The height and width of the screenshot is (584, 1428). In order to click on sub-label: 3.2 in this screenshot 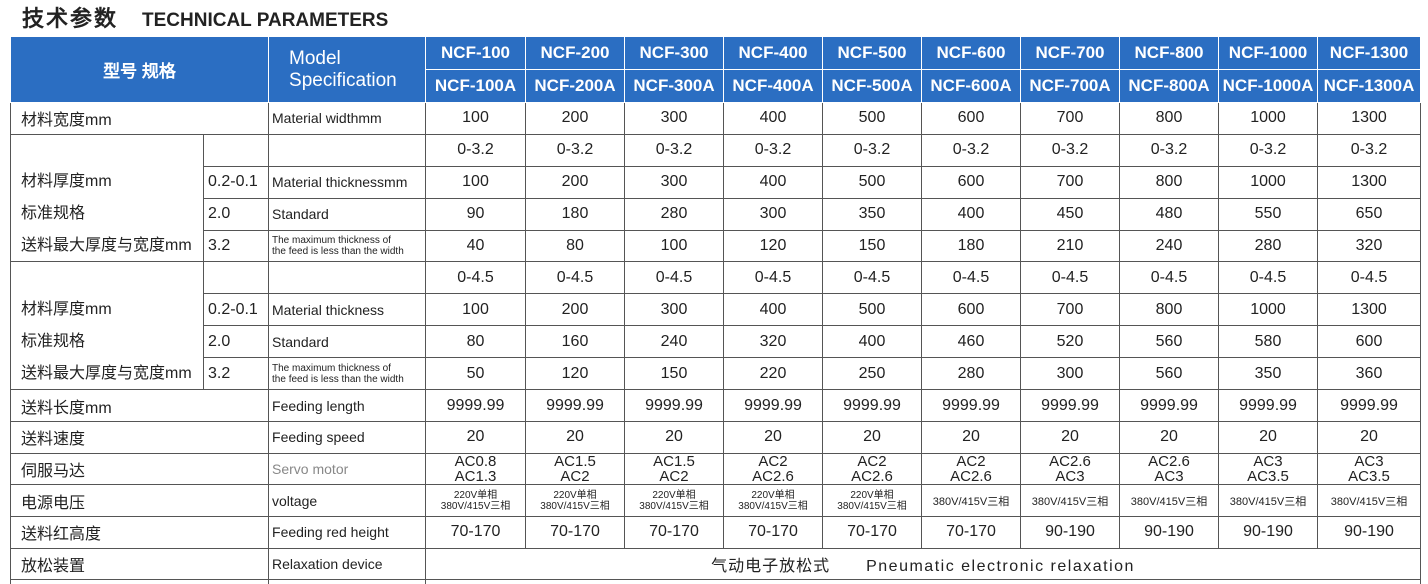, I will do `click(236, 374)`.